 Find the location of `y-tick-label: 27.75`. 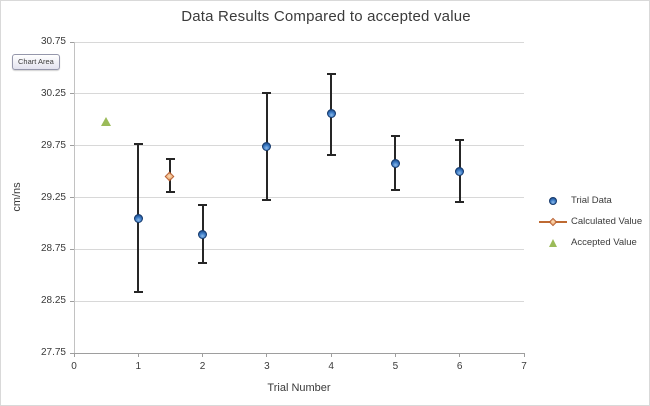

y-tick-label: 27.75 is located at coordinates (53, 352).